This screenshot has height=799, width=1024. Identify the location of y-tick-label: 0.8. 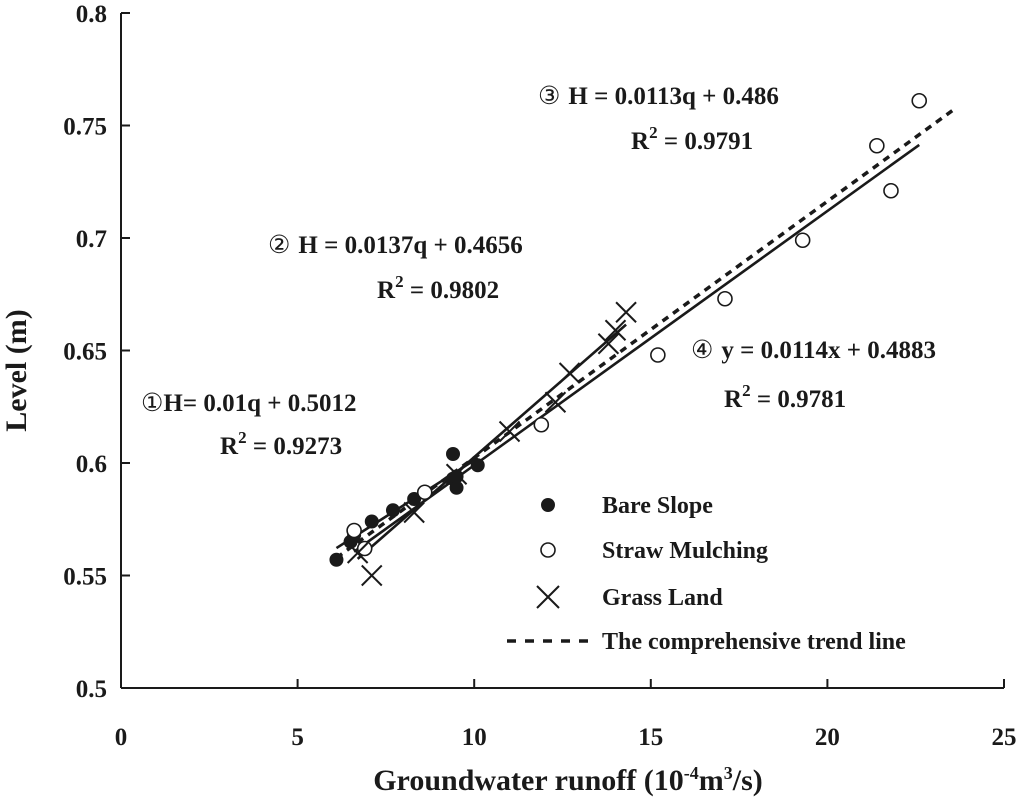
(91, 14).